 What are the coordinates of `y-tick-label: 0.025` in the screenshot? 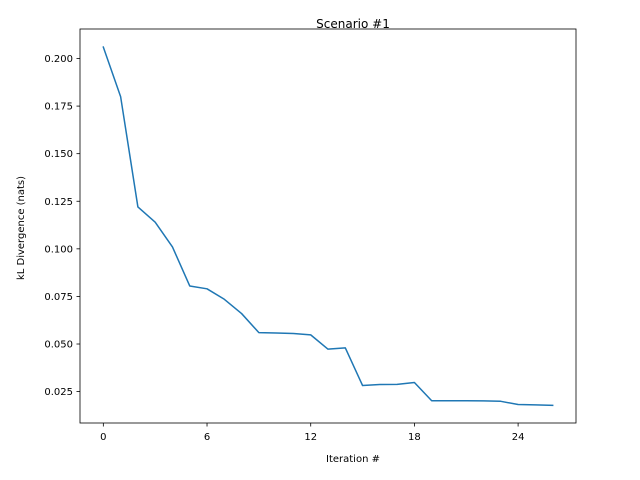 It's located at (58, 392).